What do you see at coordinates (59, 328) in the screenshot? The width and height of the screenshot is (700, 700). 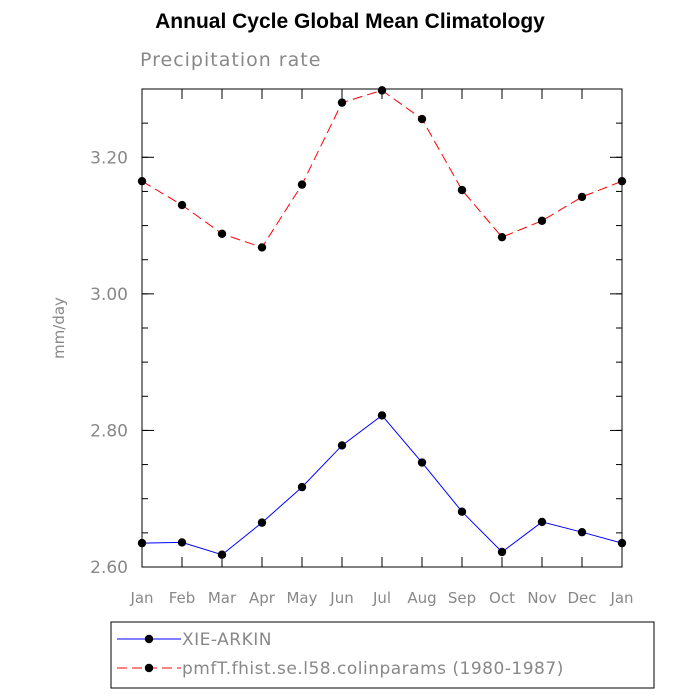 I see `y-axis-label: mm/day` at bounding box center [59, 328].